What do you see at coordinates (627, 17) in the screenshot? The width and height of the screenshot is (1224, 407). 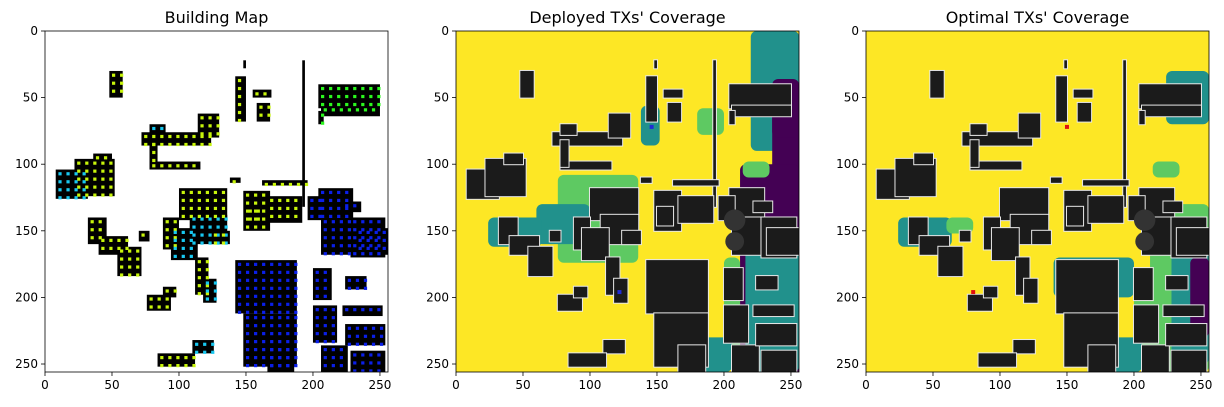 I see `chart-title: Deployed TXs' Coverage` at bounding box center [627, 17].